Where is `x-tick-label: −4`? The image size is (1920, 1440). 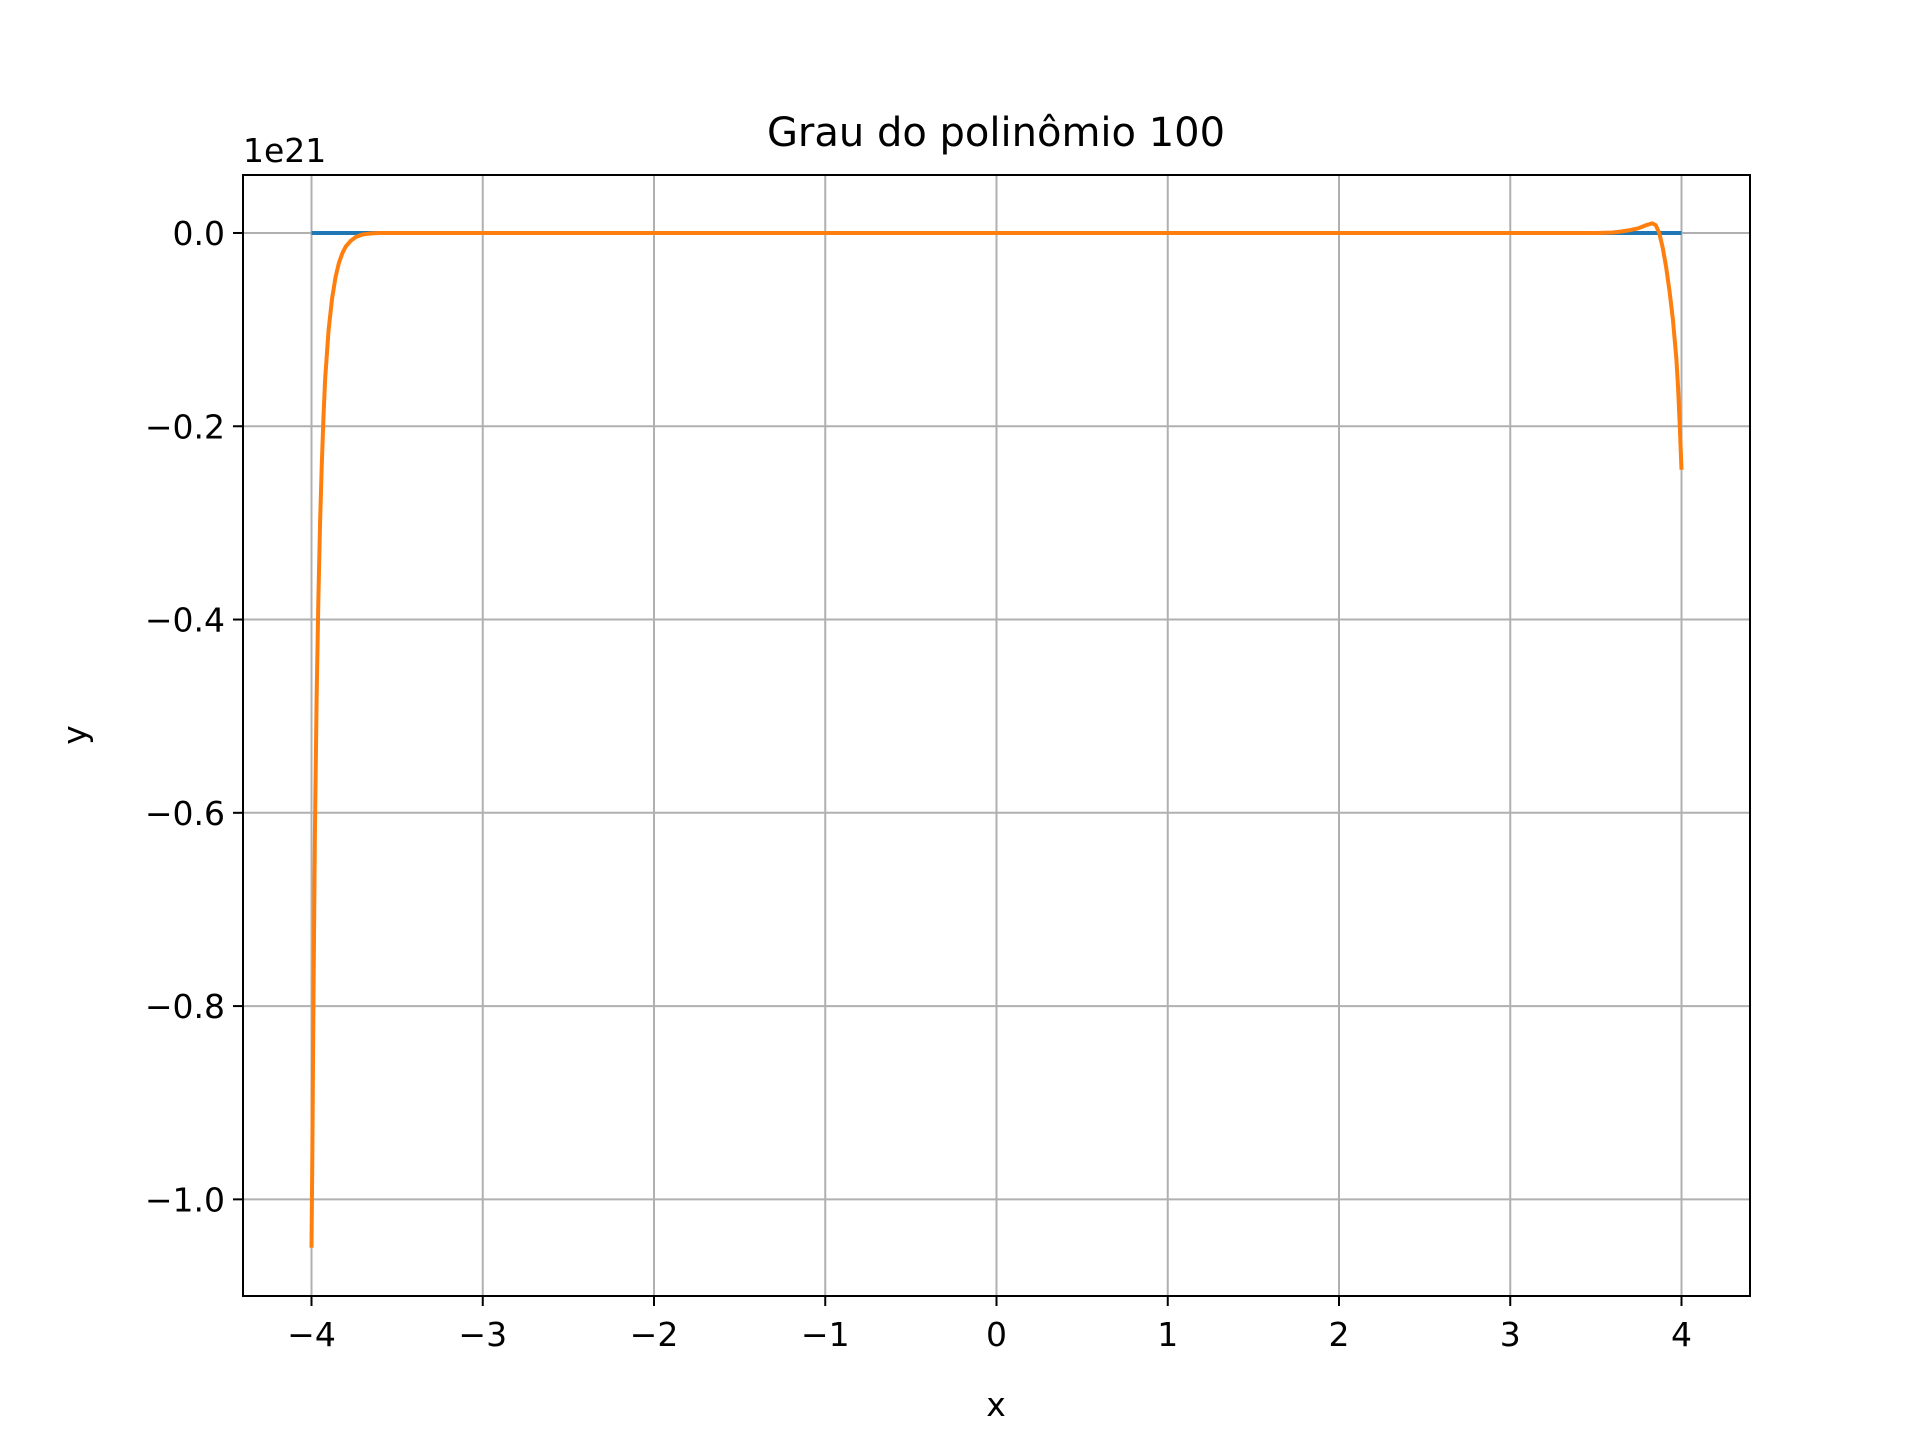 x-tick-label: −4 is located at coordinates (311, 1334).